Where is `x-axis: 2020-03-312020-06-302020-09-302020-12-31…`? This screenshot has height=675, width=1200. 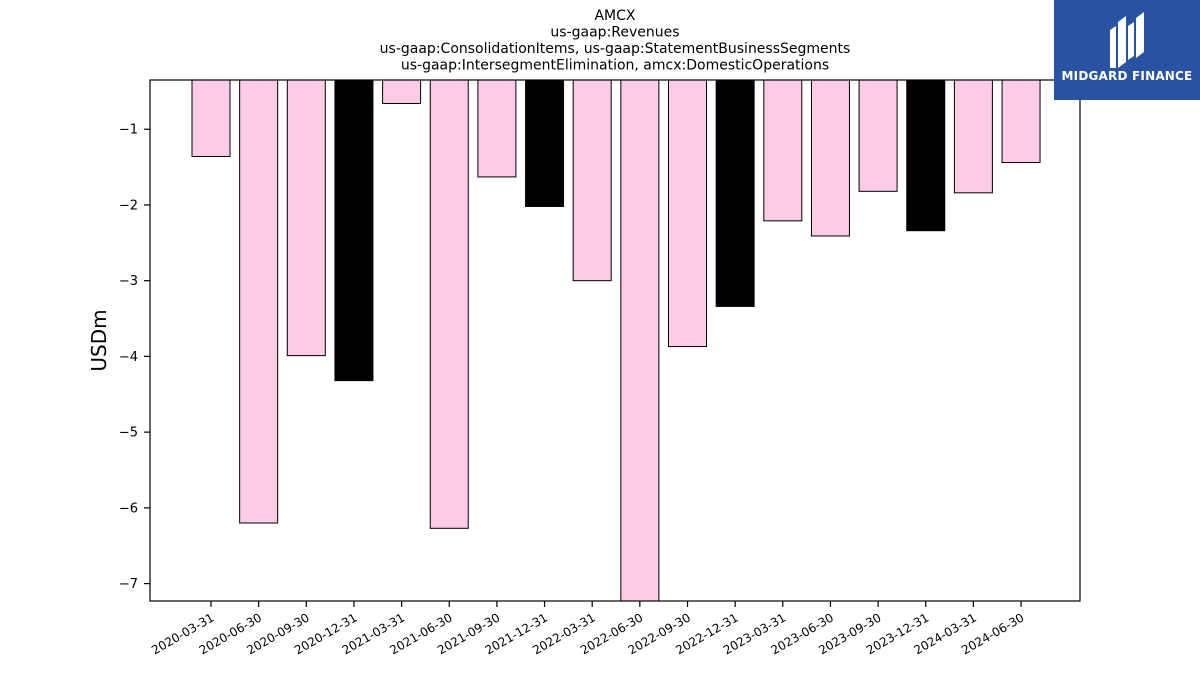 x-axis: 2020-03-312020-06-302020-09-302020-12-31… is located at coordinates (588, 629).